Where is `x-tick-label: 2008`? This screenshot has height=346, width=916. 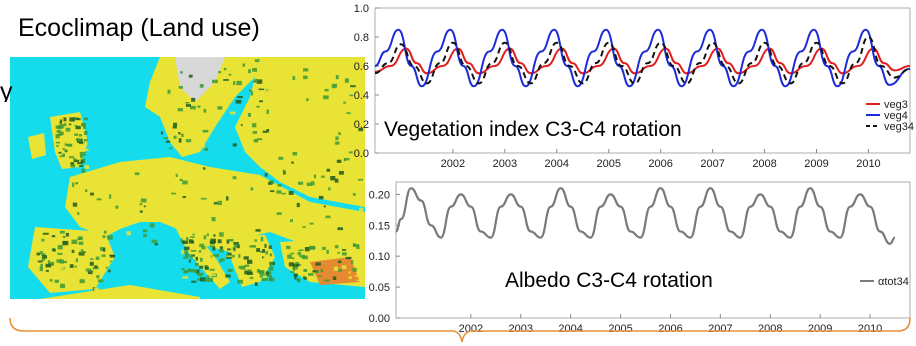
x-tick-label: 2008 is located at coordinates (770, 329).